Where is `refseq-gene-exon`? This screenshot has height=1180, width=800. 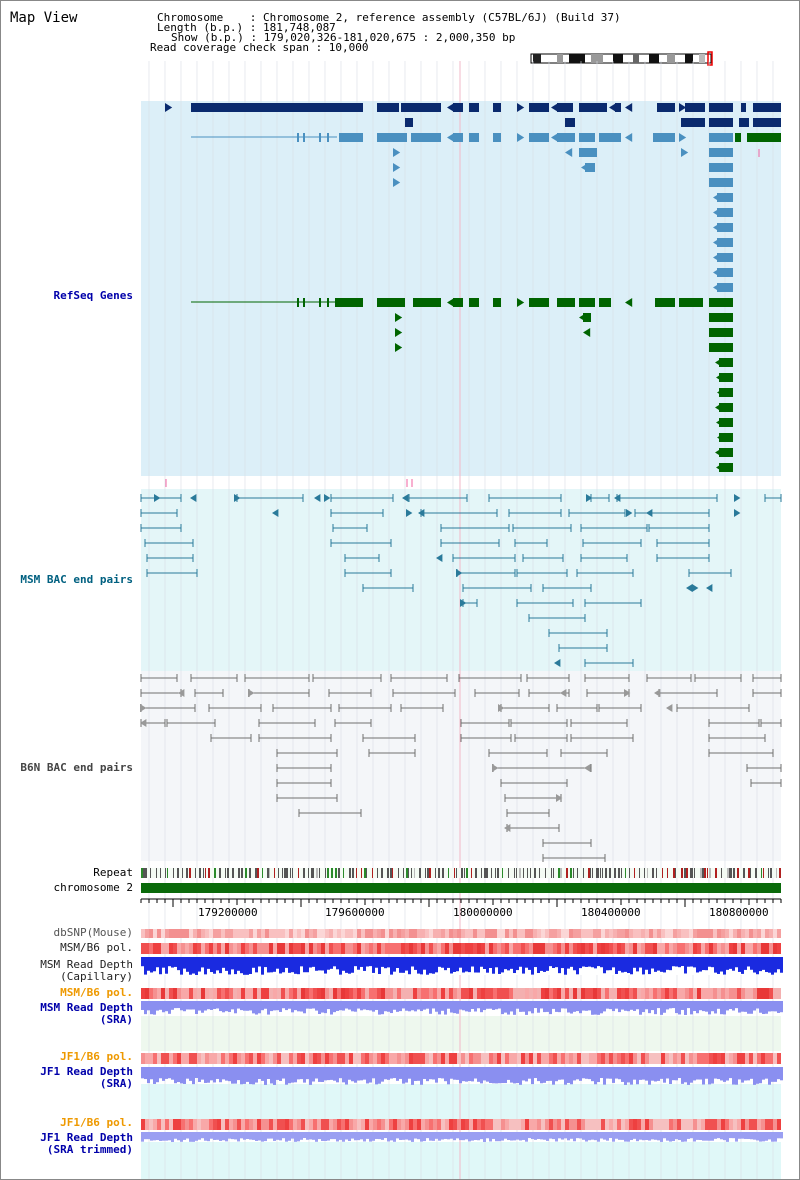
refseq-gene-exon is located at coordinates (298, 137).